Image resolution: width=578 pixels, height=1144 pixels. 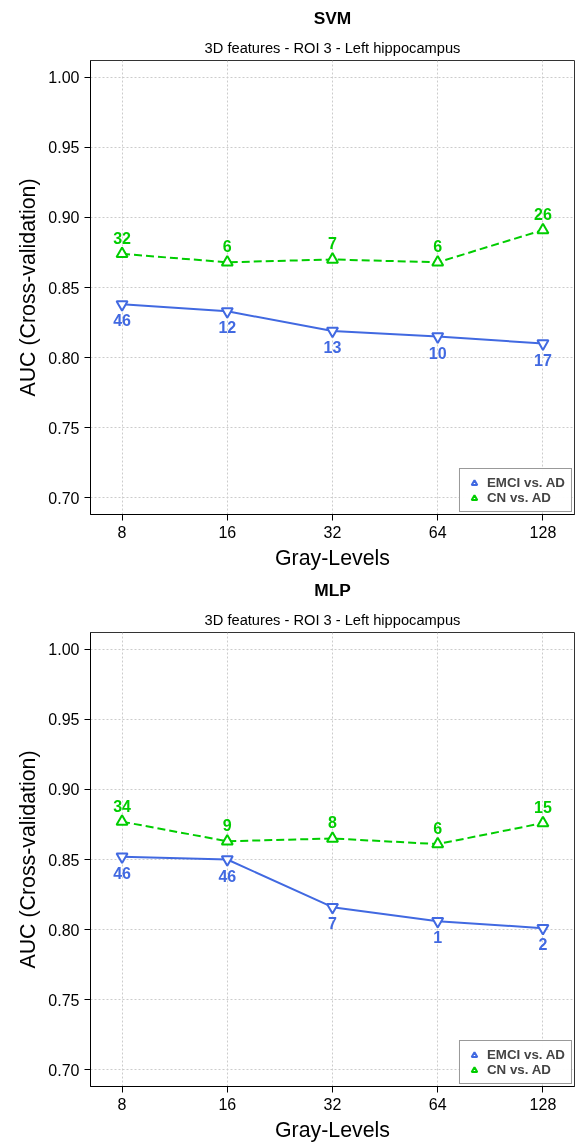 What do you see at coordinates (543, 945) in the screenshot?
I see `annotation: 2` at bounding box center [543, 945].